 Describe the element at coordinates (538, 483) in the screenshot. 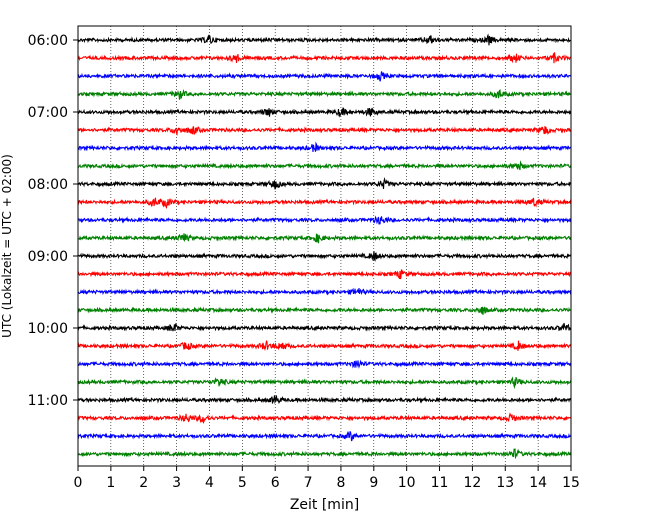

I see `x-tick-label: 14` at that location.